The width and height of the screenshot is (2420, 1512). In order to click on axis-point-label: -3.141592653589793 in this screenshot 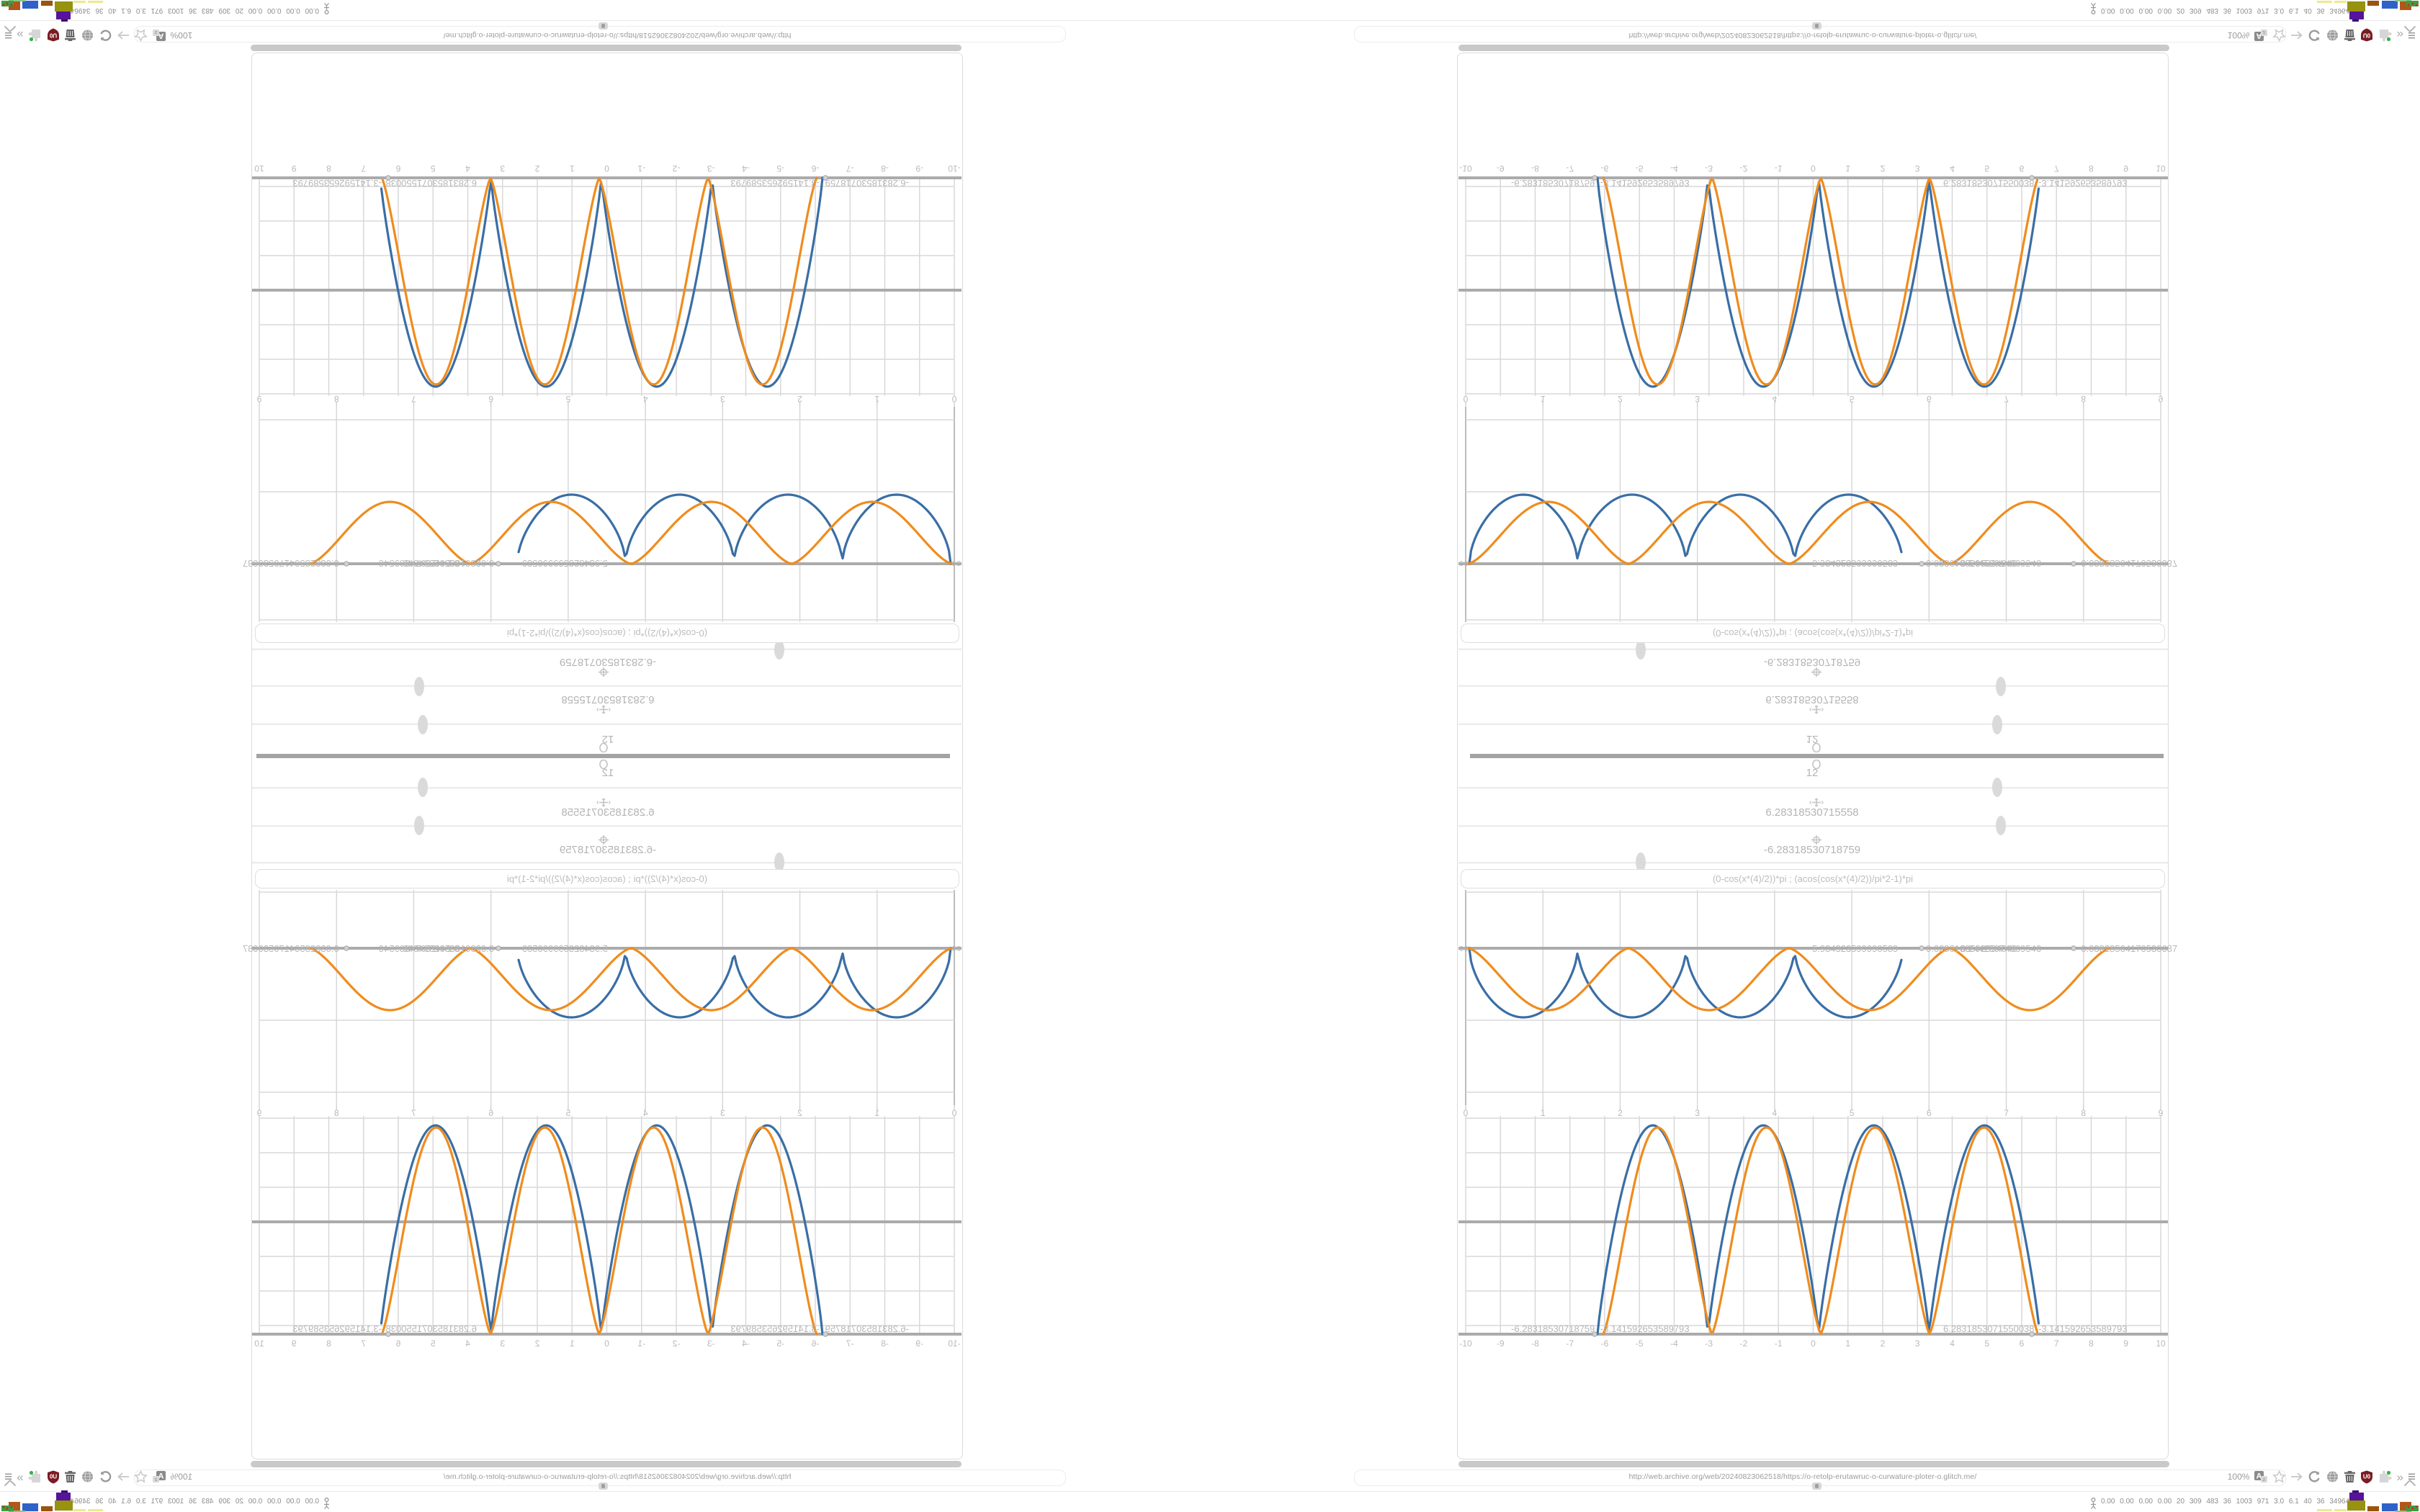, I will do `click(337, 1328)`.